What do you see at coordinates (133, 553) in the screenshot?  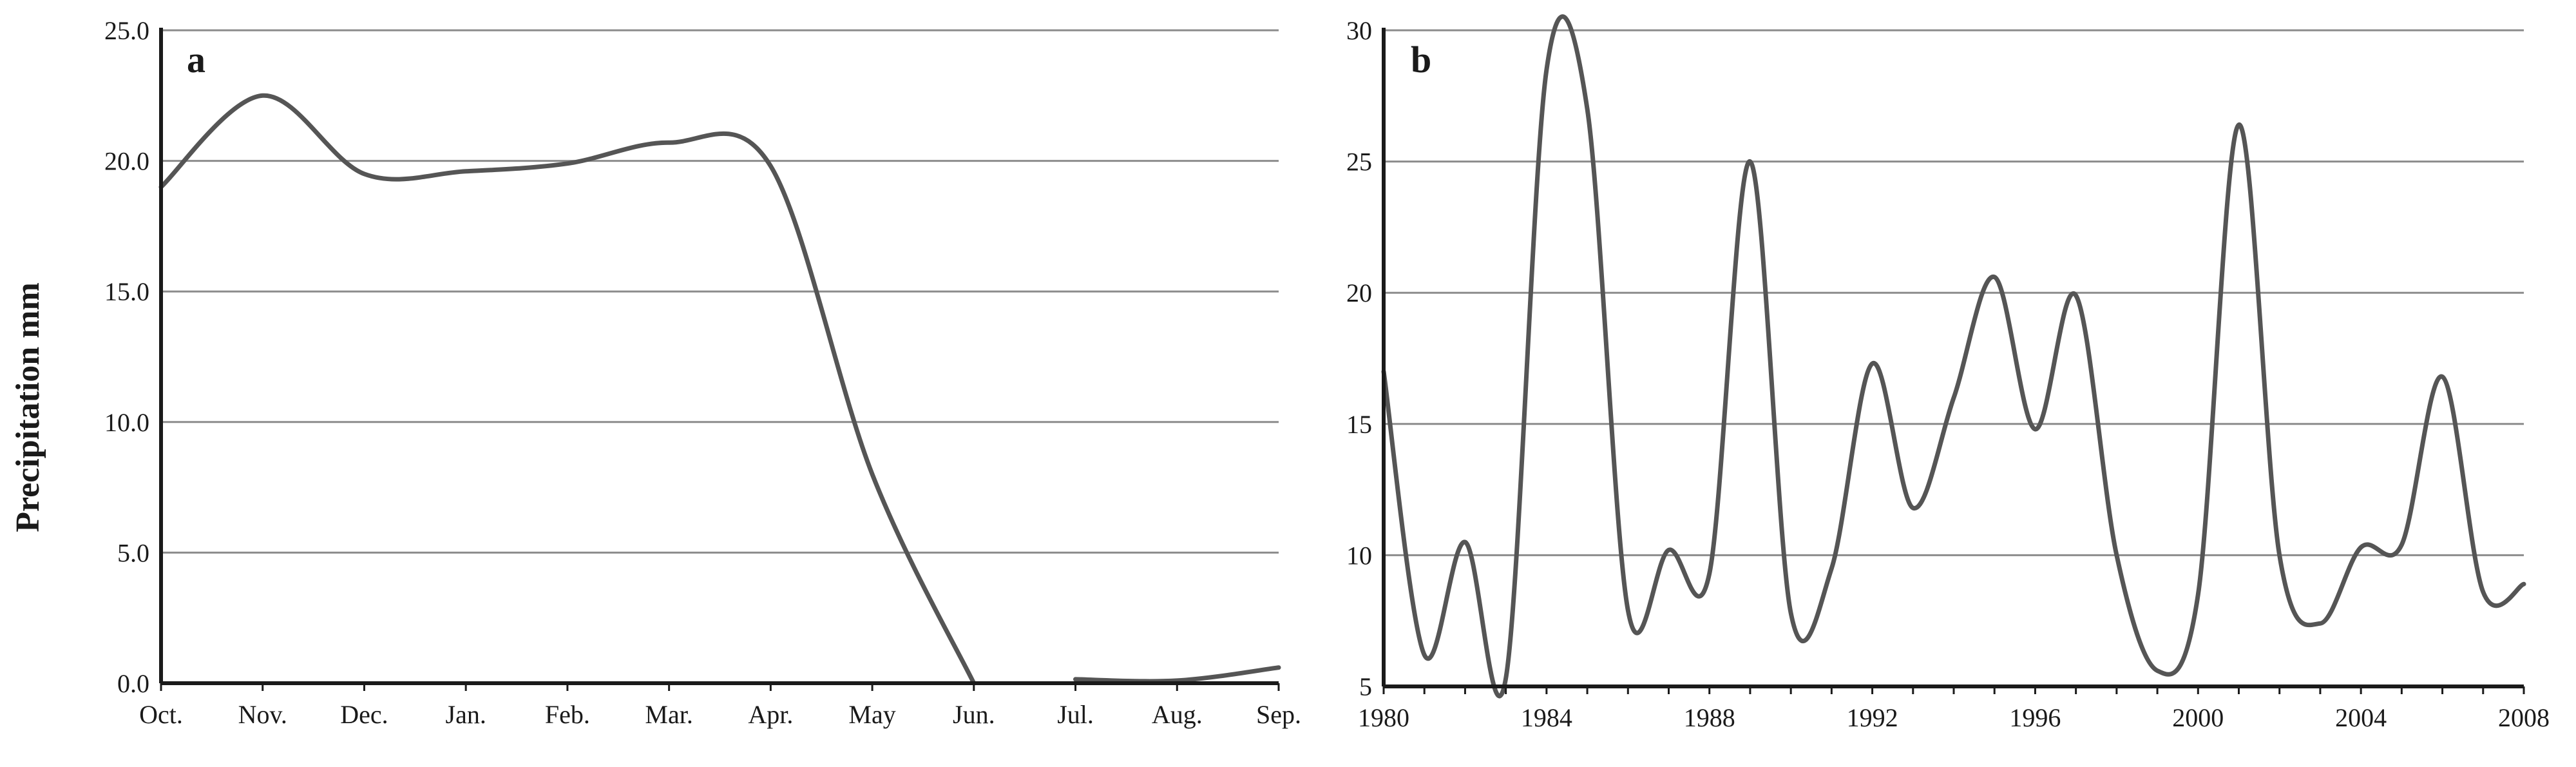 I see `panel-a-y-tick-label: 5.0` at bounding box center [133, 553].